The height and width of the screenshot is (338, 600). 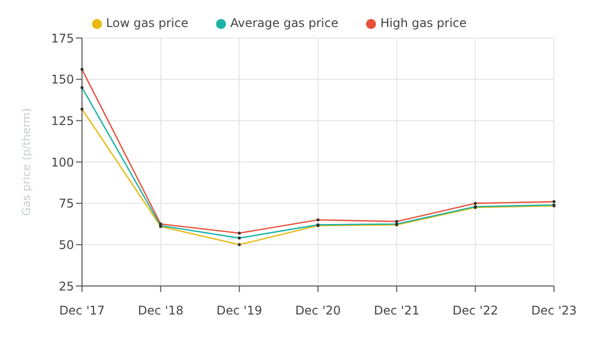 I want to click on x-tick-label: Dec '19, so click(x=239, y=311).